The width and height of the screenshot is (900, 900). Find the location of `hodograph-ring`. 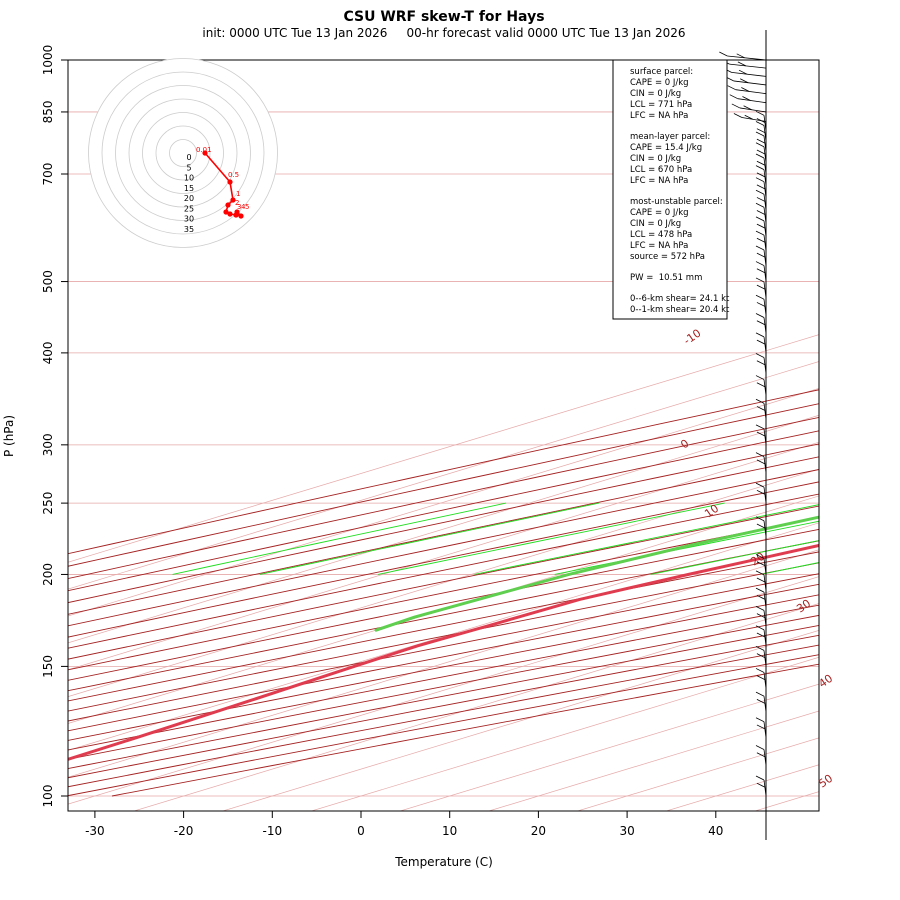

hodograph-ring is located at coordinates (183, 153).